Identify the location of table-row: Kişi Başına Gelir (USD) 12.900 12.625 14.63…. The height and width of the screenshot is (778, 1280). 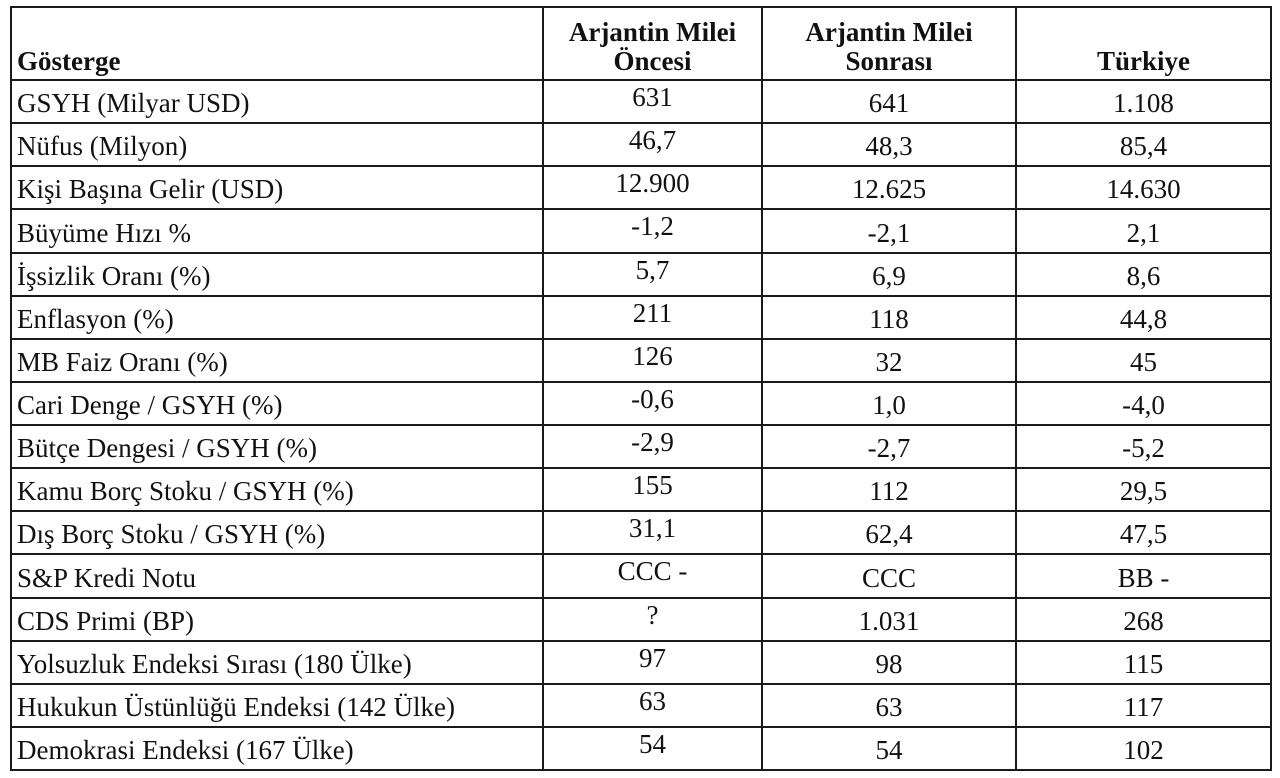
(641, 188).